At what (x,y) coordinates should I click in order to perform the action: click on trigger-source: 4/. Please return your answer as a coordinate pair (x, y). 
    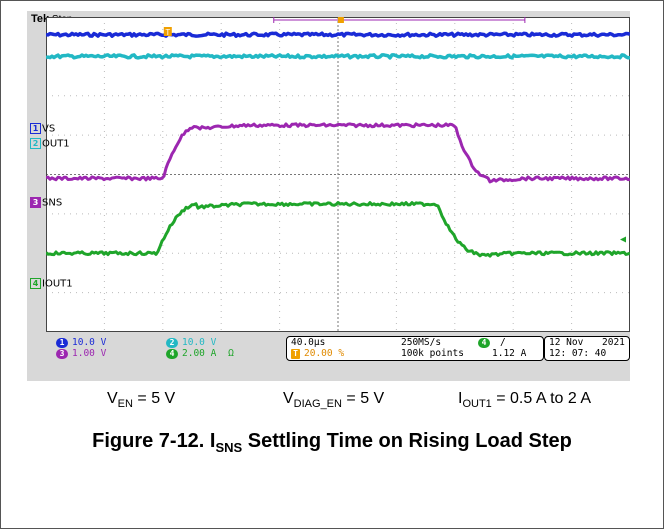
    Looking at the image, I should click on (492, 342).